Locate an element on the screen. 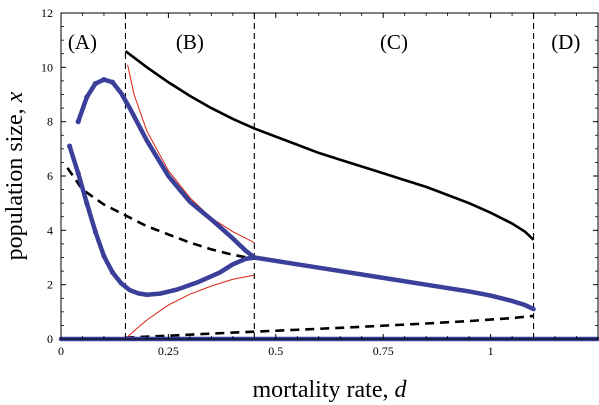 Image resolution: width=599 pixels, height=405 pixels. x-axis-title: mortality rate, d is located at coordinates (330, 390).